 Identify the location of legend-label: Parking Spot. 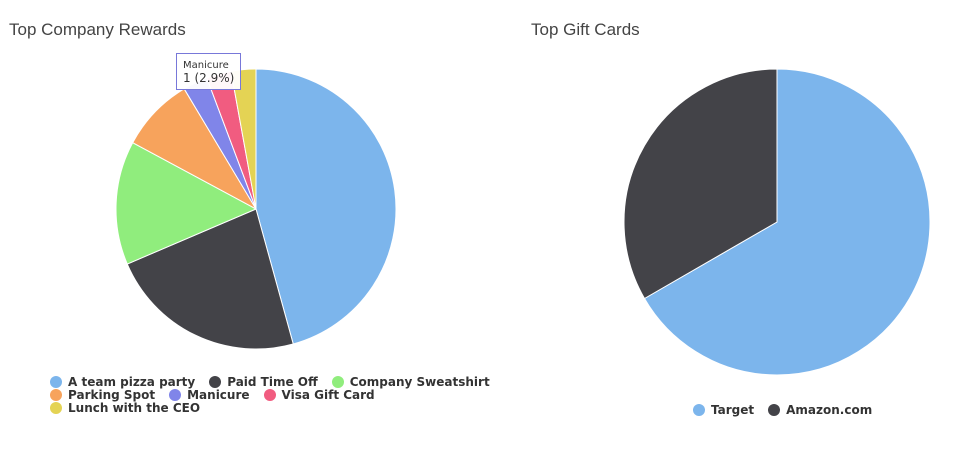
(112, 394).